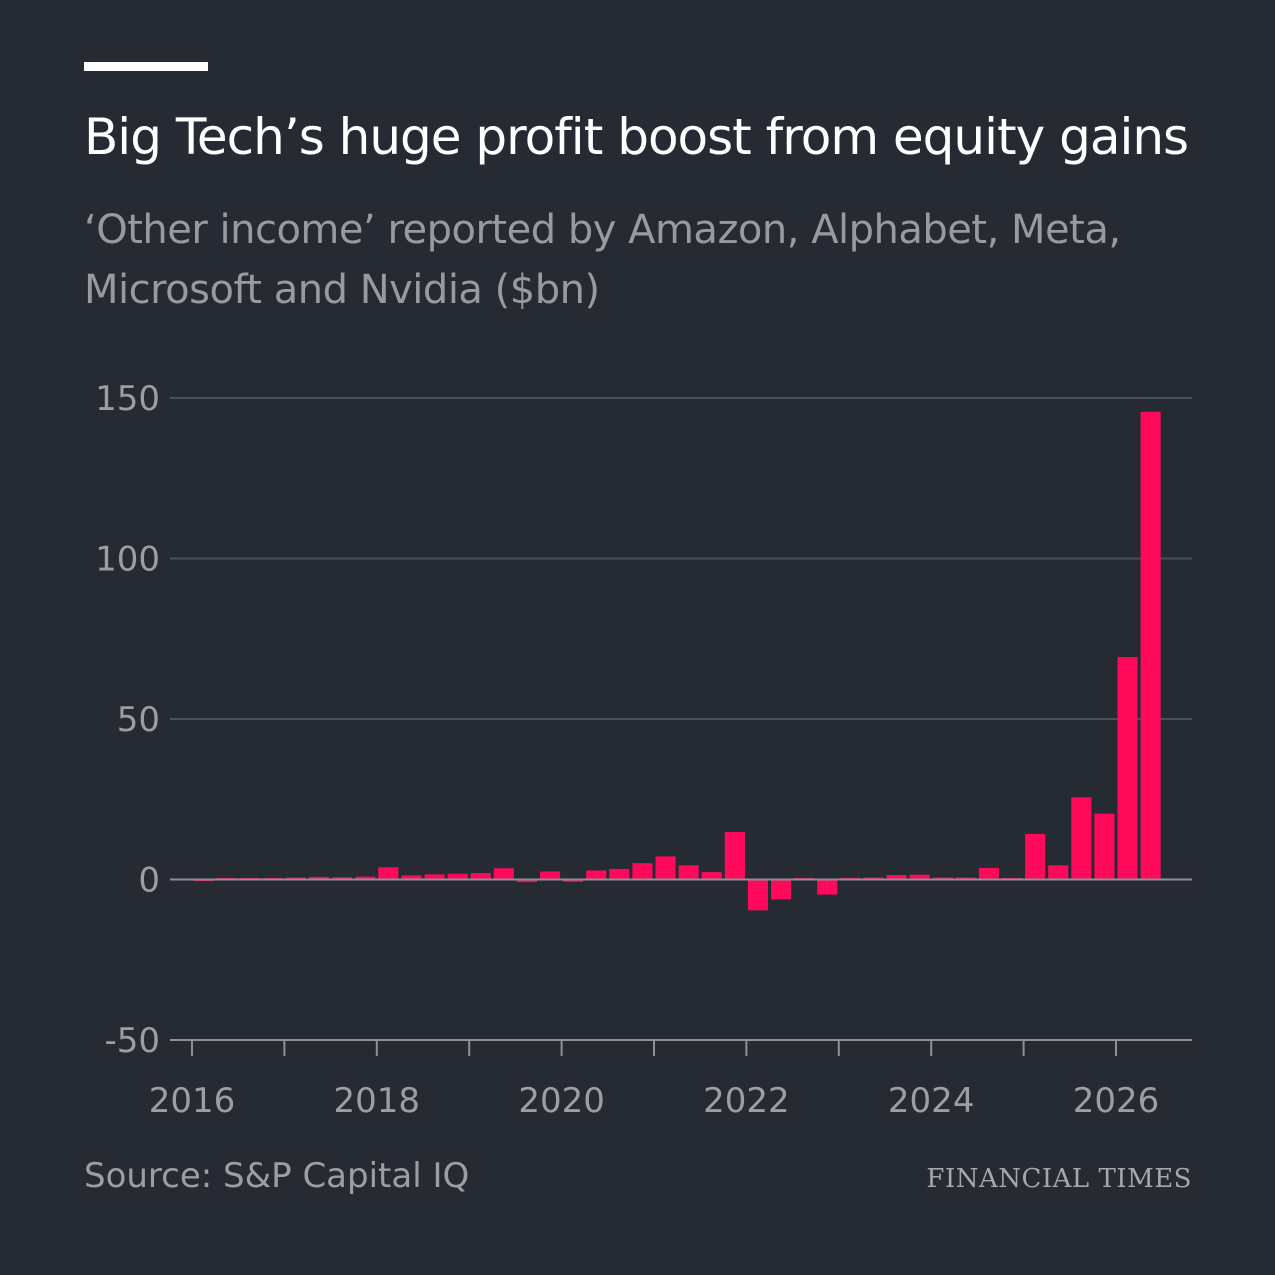 The image size is (1275, 1275). I want to click on bar-2025-q4, so click(1104, 846).